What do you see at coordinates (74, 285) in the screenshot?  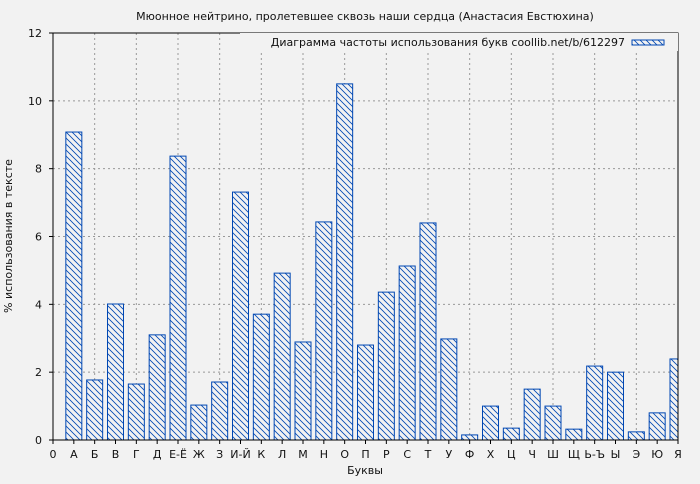 I see `bar-А` at bounding box center [74, 285].